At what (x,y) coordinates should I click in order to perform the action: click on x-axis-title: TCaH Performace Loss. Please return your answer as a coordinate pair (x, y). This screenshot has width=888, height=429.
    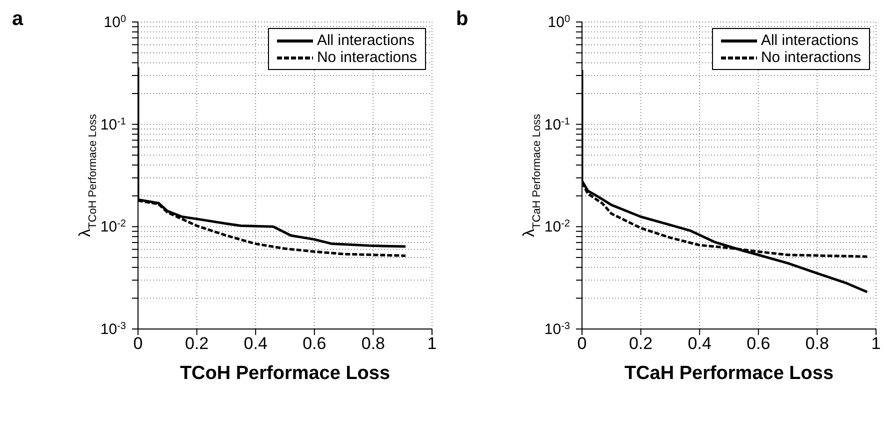
    Looking at the image, I should click on (729, 373).